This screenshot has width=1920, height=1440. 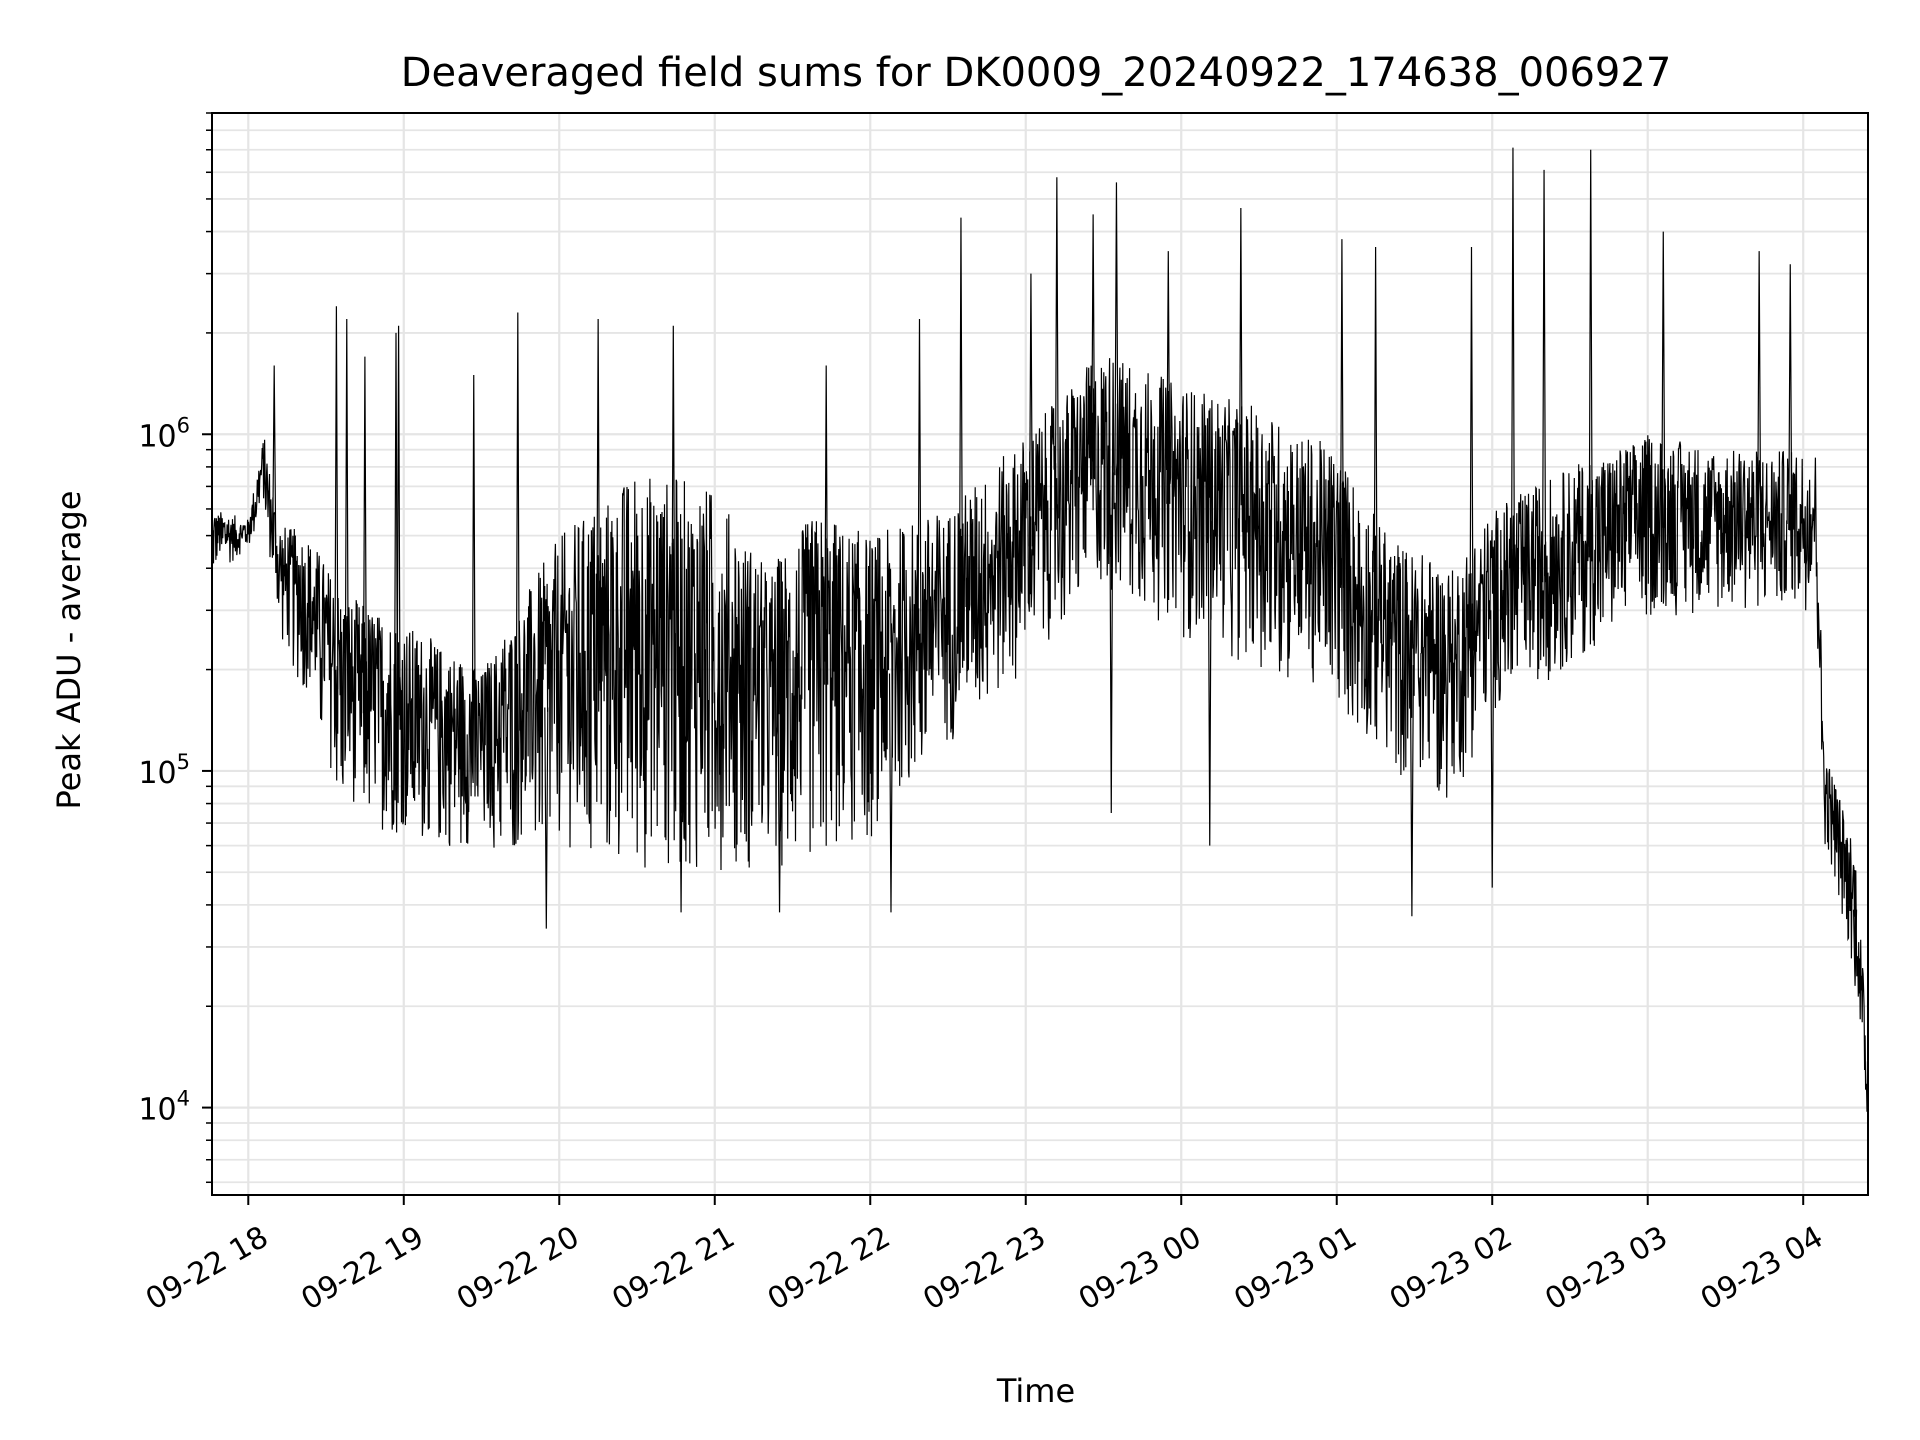 I want to click on y-tick-label-exponent: 5, so click(x=183, y=762).